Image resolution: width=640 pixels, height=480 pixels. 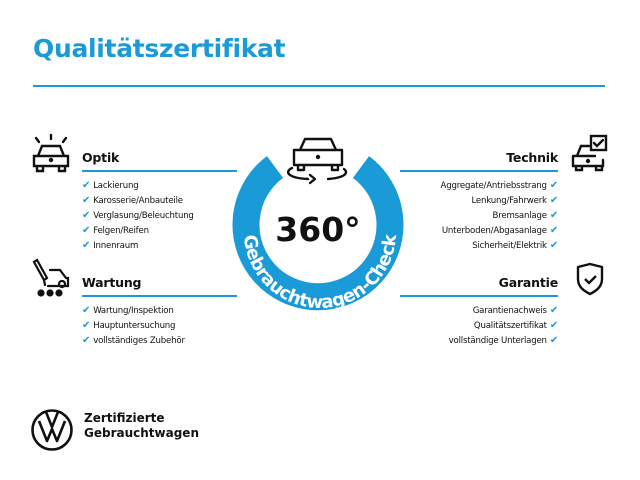 I want to click on check-item-label: Karosserie/Anbauteile, so click(x=138, y=201).